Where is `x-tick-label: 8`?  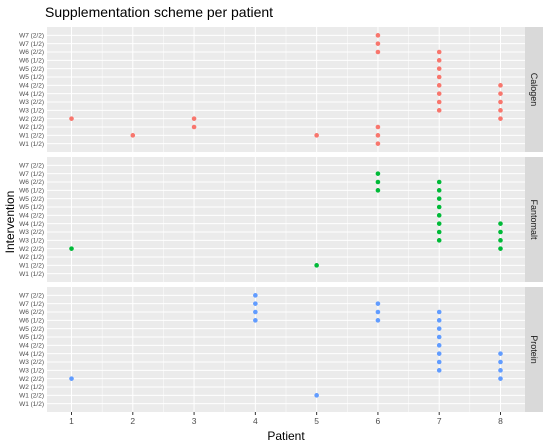 x-tick-label: 8 is located at coordinates (500, 421).